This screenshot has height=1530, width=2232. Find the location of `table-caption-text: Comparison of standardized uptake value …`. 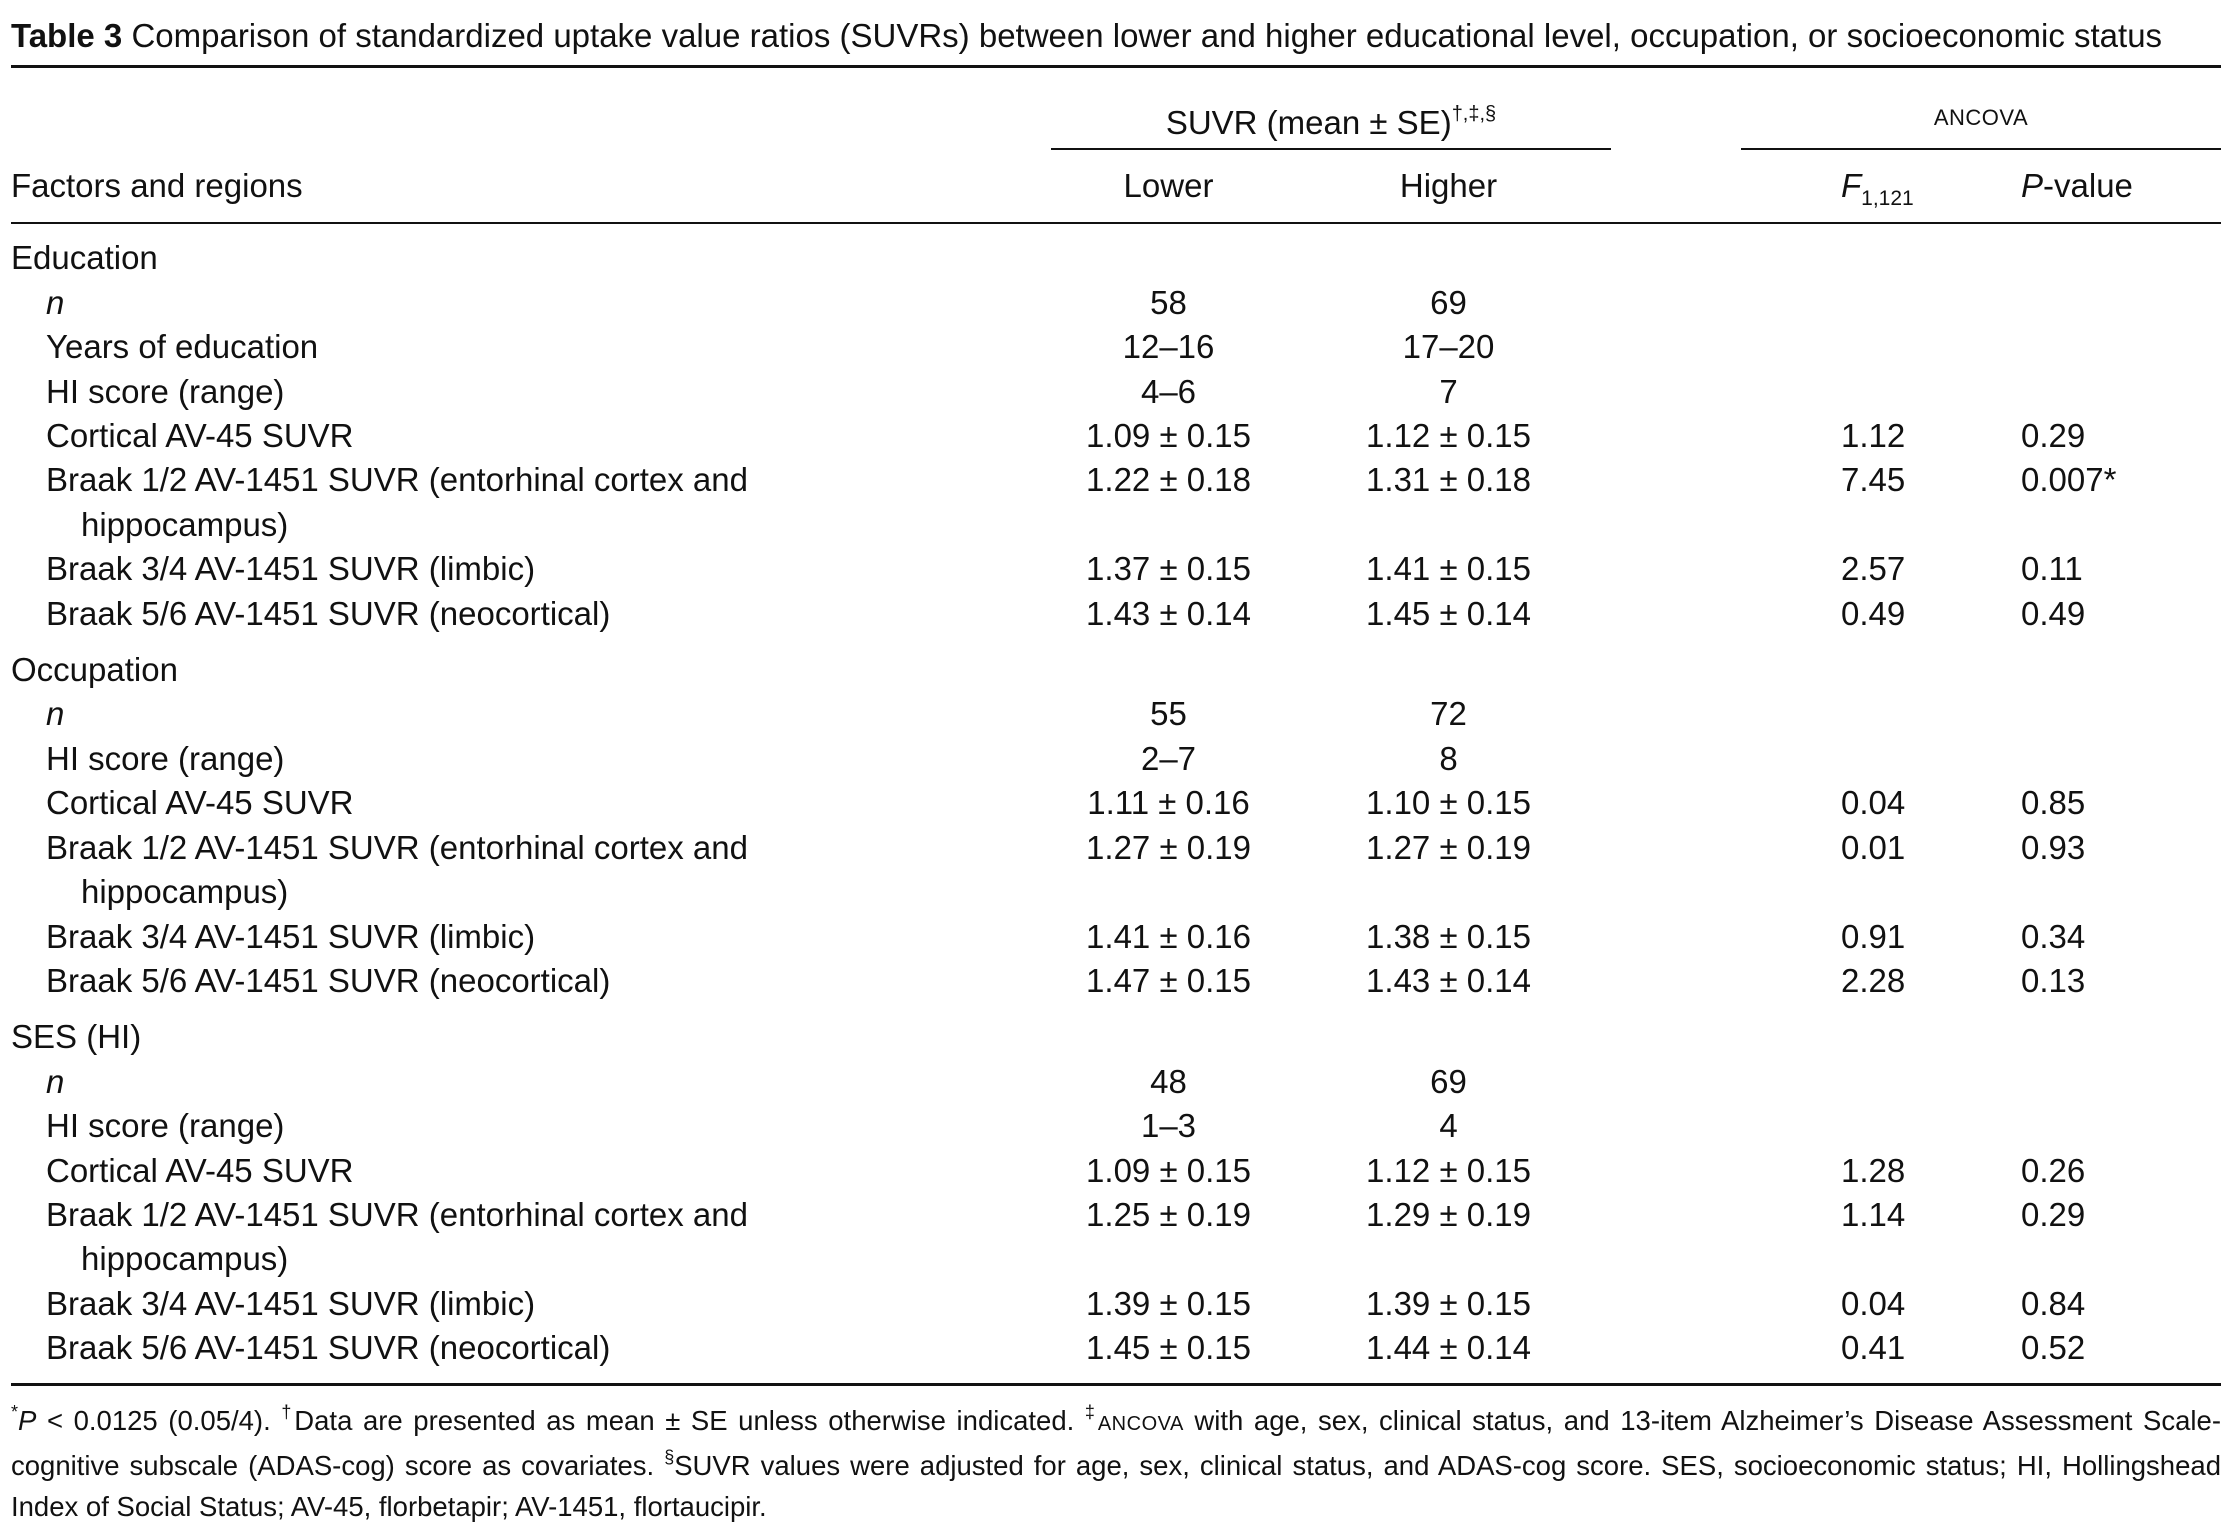

table-caption-text: Comparison of standardized uptake value … is located at coordinates (1147, 35).